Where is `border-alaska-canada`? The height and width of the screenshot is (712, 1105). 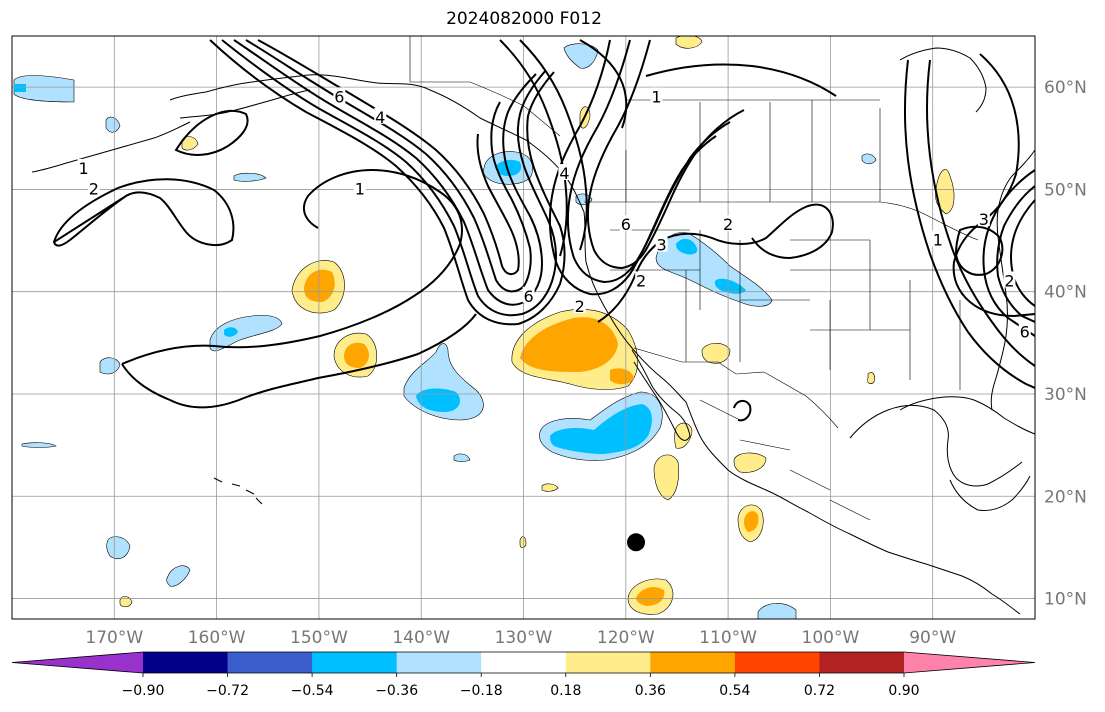 border-alaska-canada is located at coordinates (485, 86).